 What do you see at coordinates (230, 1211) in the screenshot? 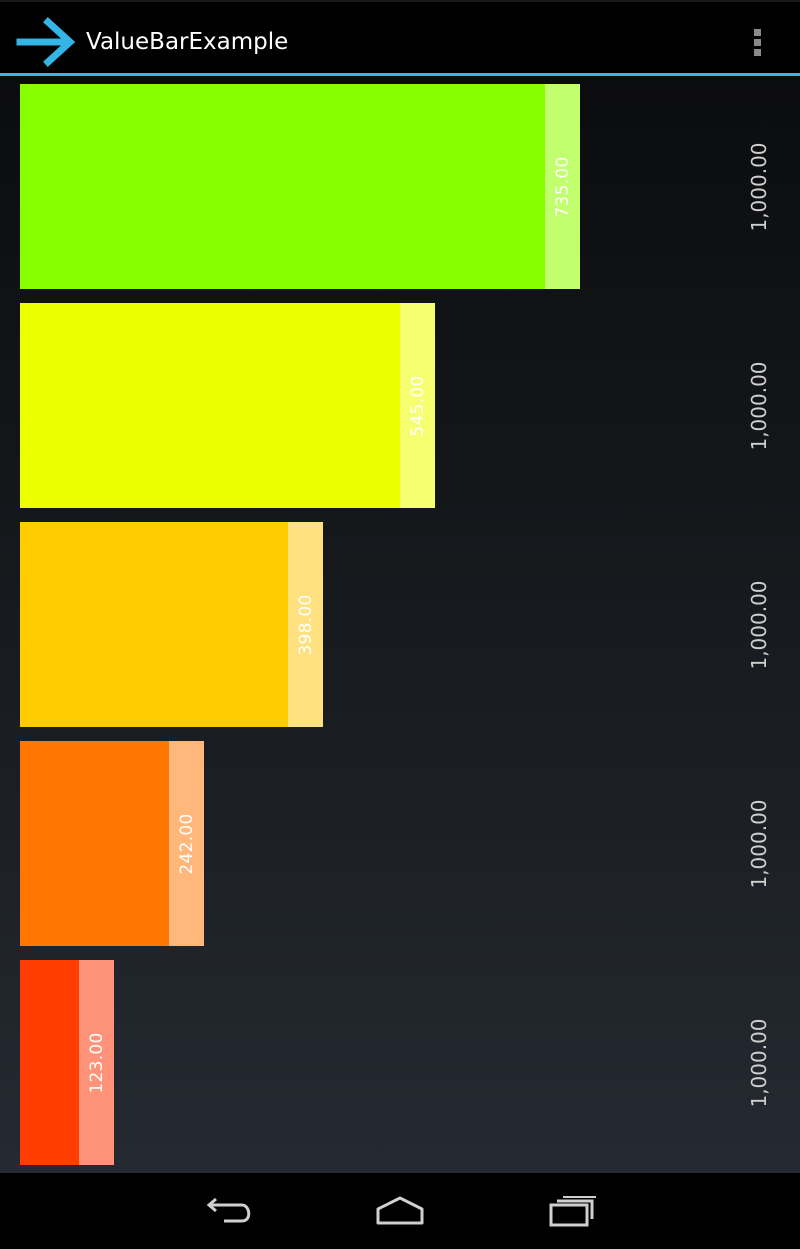
I see `back-icon` at bounding box center [230, 1211].